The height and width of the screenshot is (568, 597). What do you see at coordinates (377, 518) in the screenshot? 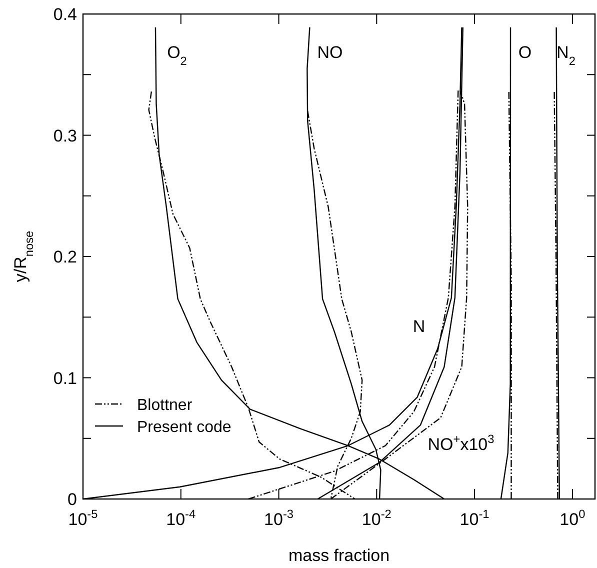
I see `x-tick-label: 10$^{-2}$` at bounding box center [377, 518].